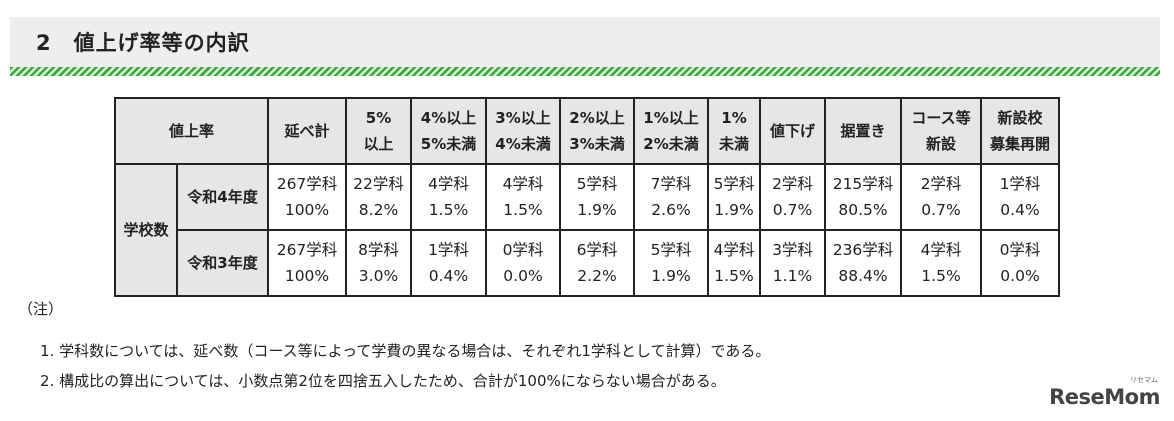 This screenshot has height=421, width=1174. Describe the element at coordinates (792, 210) in the screenshot. I see `cell-percent: 0.7%` at that location.